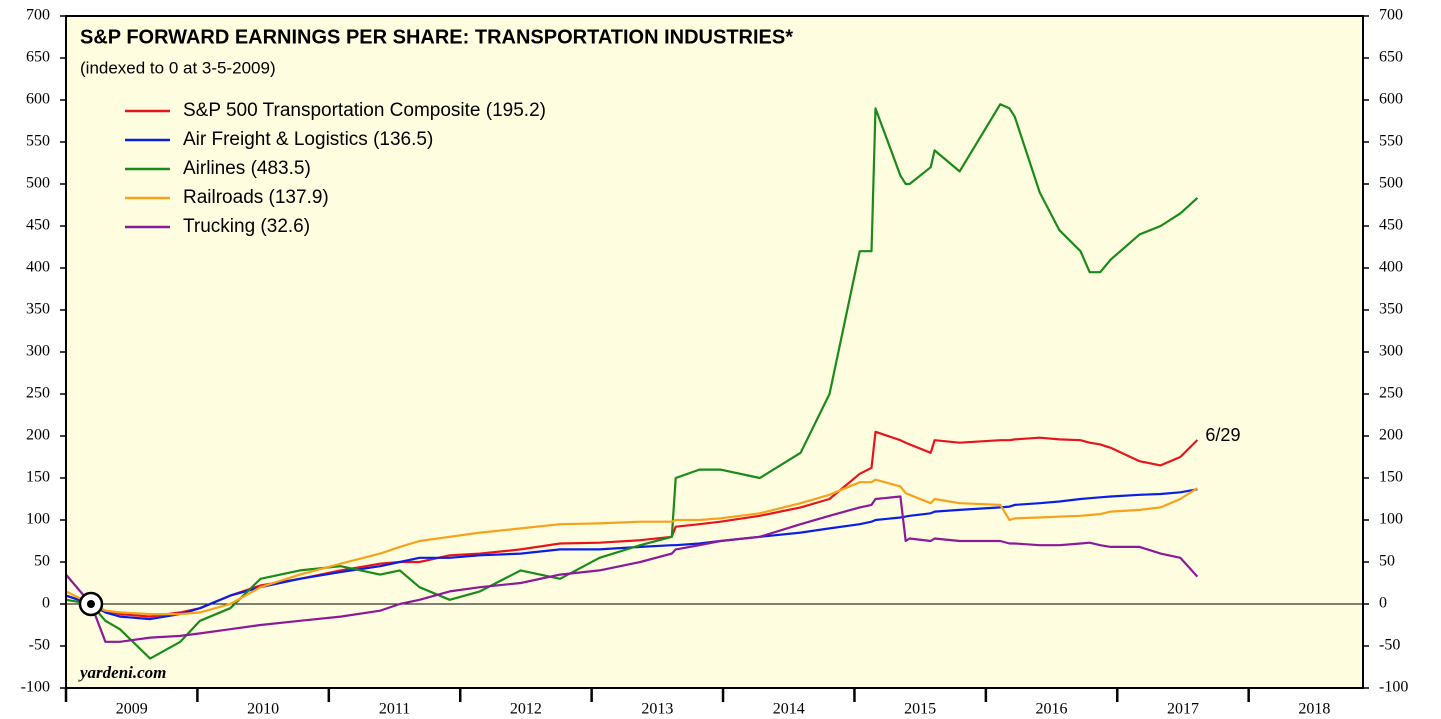 This screenshot has width=1441, height=719. What do you see at coordinates (38, 183) in the screenshot?
I see `y-tick-label: 500` at bounding box center [38, 183].